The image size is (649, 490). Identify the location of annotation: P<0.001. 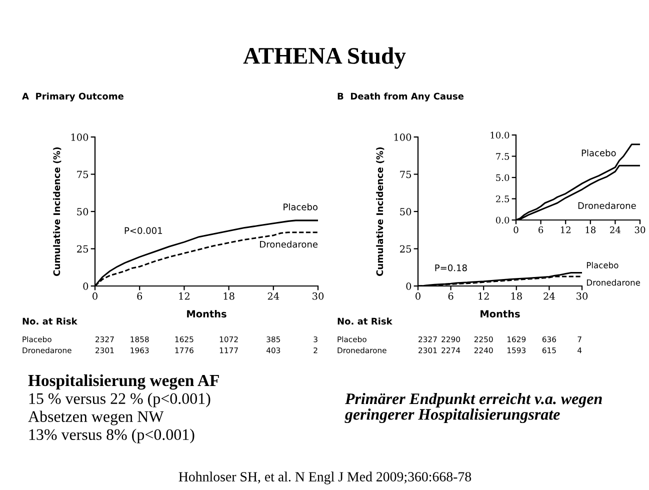
(143, 230).